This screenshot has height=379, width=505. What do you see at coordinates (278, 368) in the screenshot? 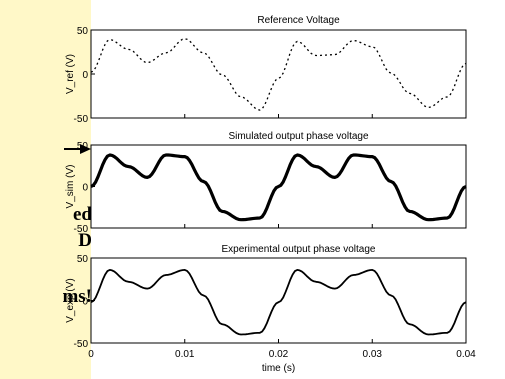
I see `x-axis-label: time (s)` at bounding box center [278, 368].